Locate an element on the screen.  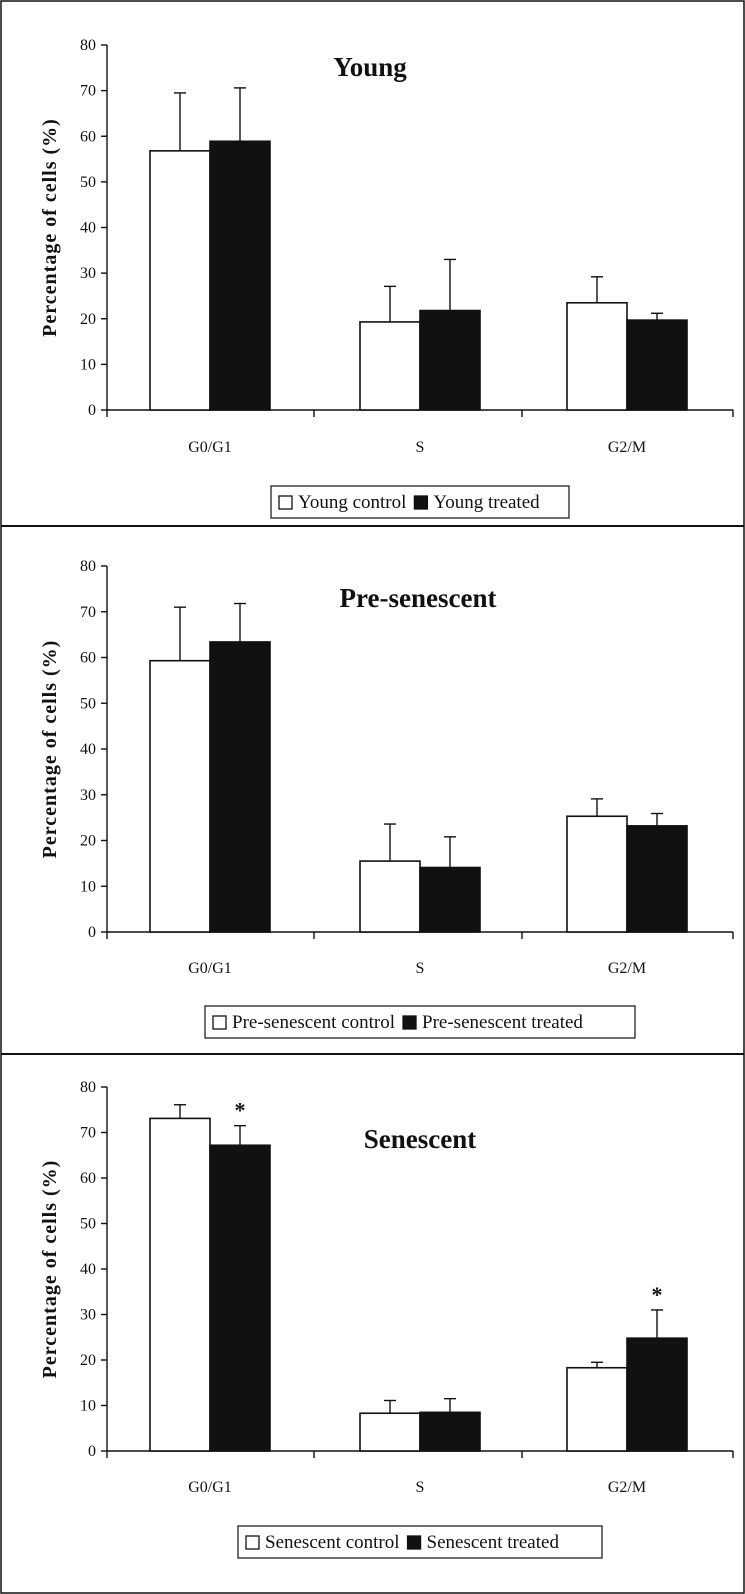
panel-title: Pre-senescent is located at coordinates (418, 598).